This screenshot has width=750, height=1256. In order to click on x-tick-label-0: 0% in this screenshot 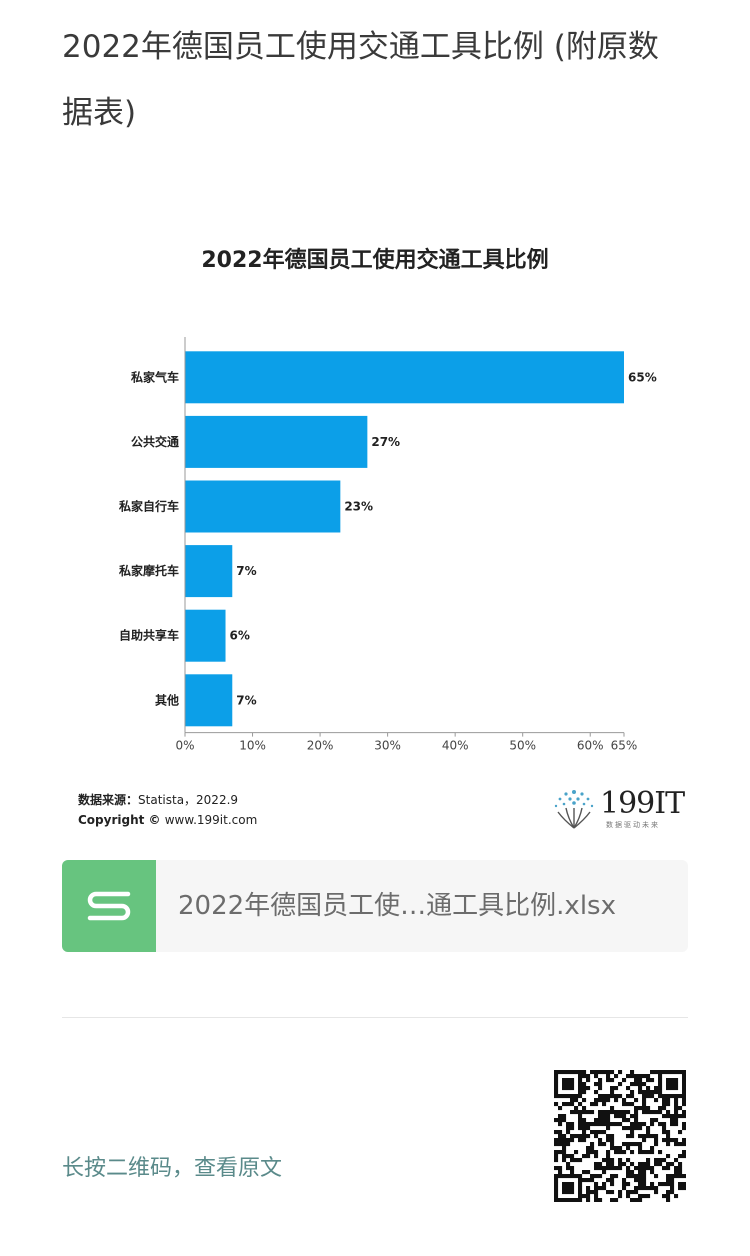, I will do `click(184, 746)`.